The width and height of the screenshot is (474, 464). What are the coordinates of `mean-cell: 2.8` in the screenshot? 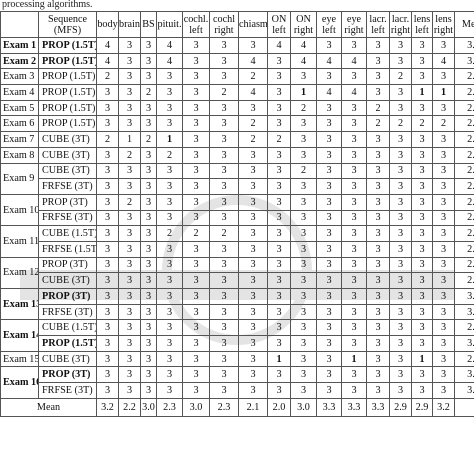 It's located at (464, 155).